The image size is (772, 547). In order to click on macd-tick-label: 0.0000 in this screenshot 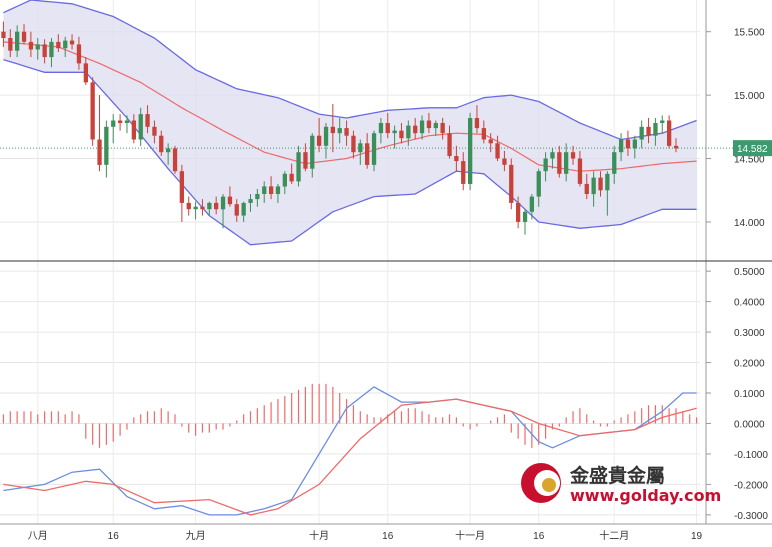, I will do `click(749, 424)`.